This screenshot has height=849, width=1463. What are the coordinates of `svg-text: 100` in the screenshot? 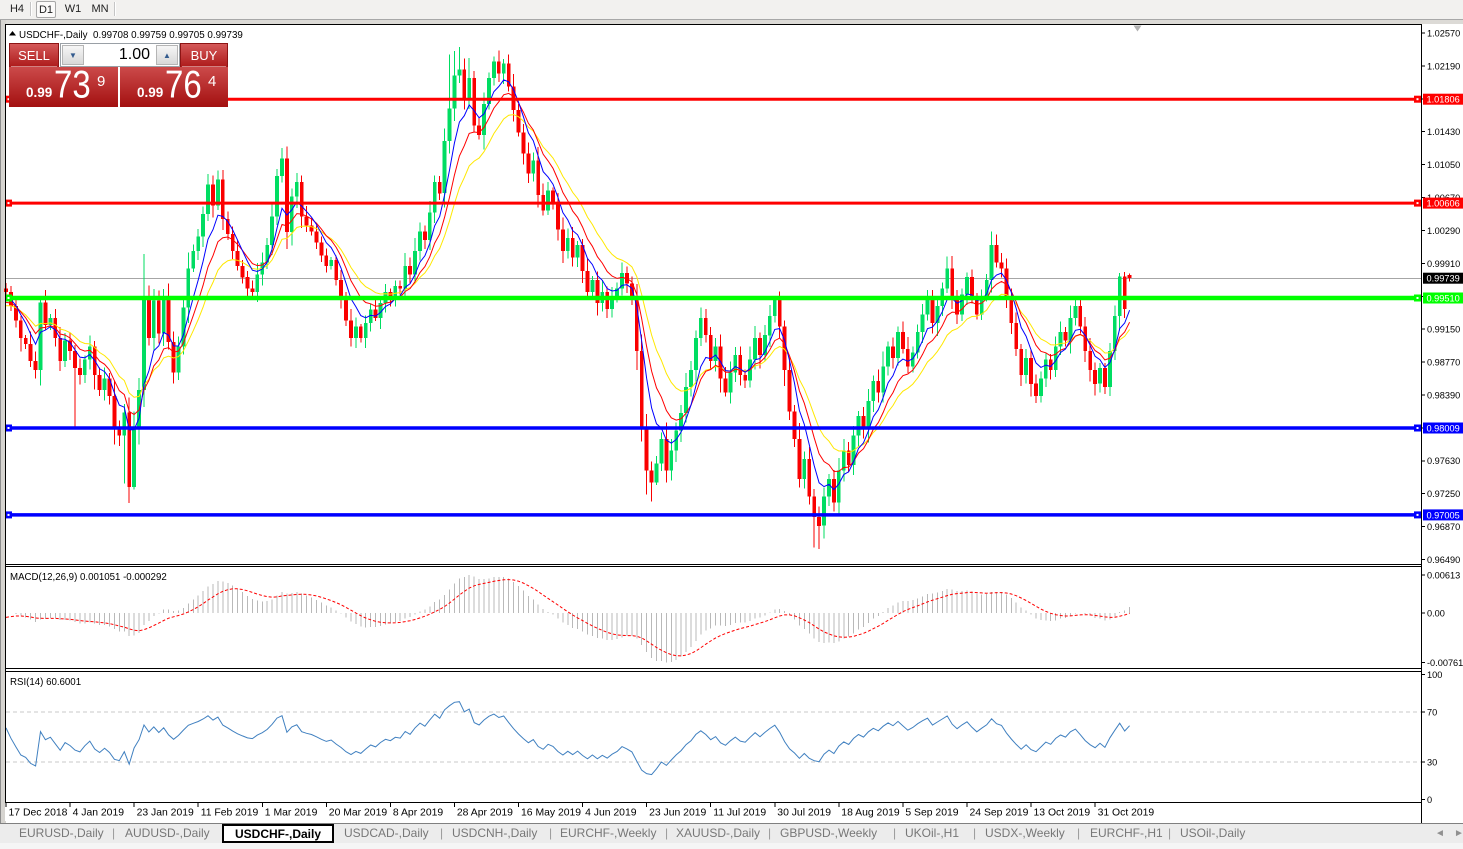 It's located at (1434, 675).